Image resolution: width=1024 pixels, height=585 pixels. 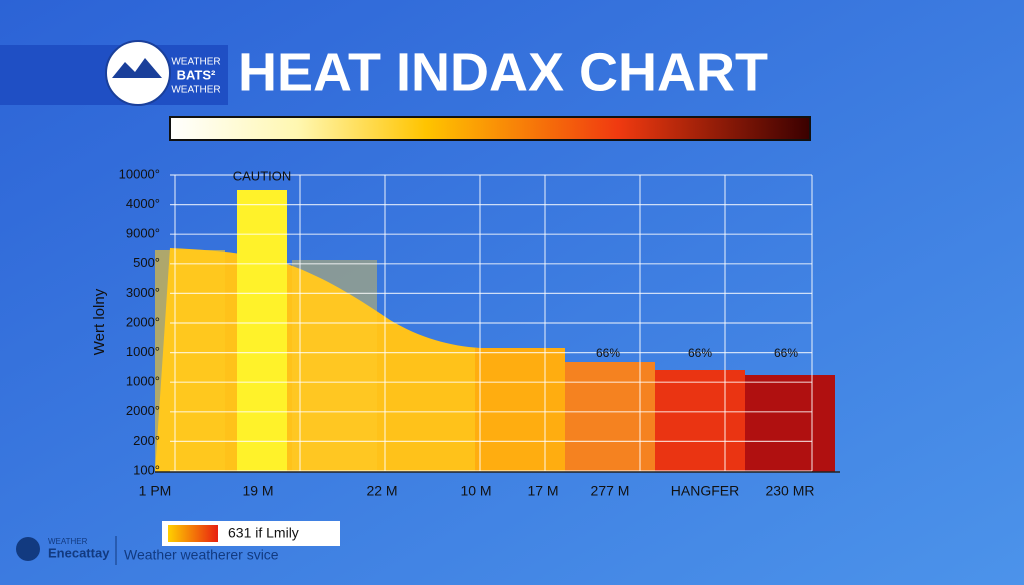 What do you see at coordinates (490, 128) in the screenshot?
I see `color-scale` at bounding box center [490, 128].